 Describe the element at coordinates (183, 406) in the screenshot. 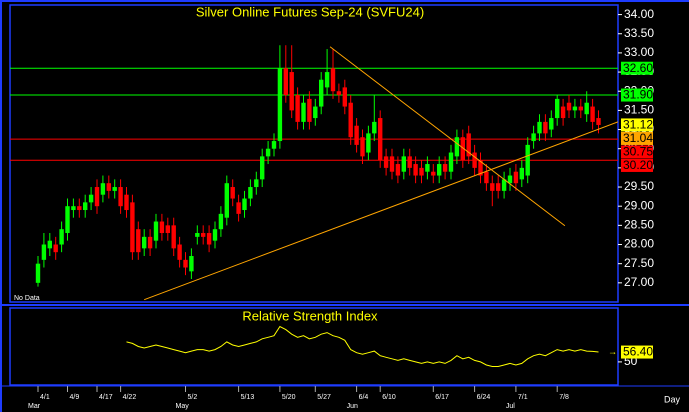

I see `x-month-label: May` at that location.